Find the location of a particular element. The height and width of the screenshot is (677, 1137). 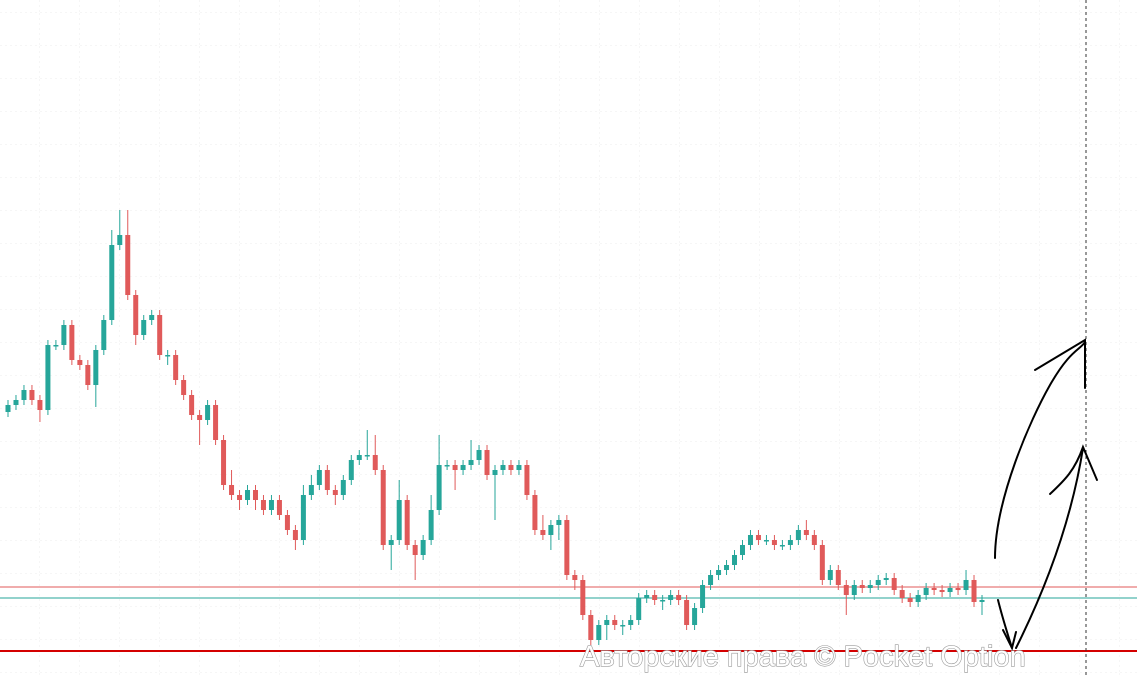

levels is located at coordinates (568, 619).